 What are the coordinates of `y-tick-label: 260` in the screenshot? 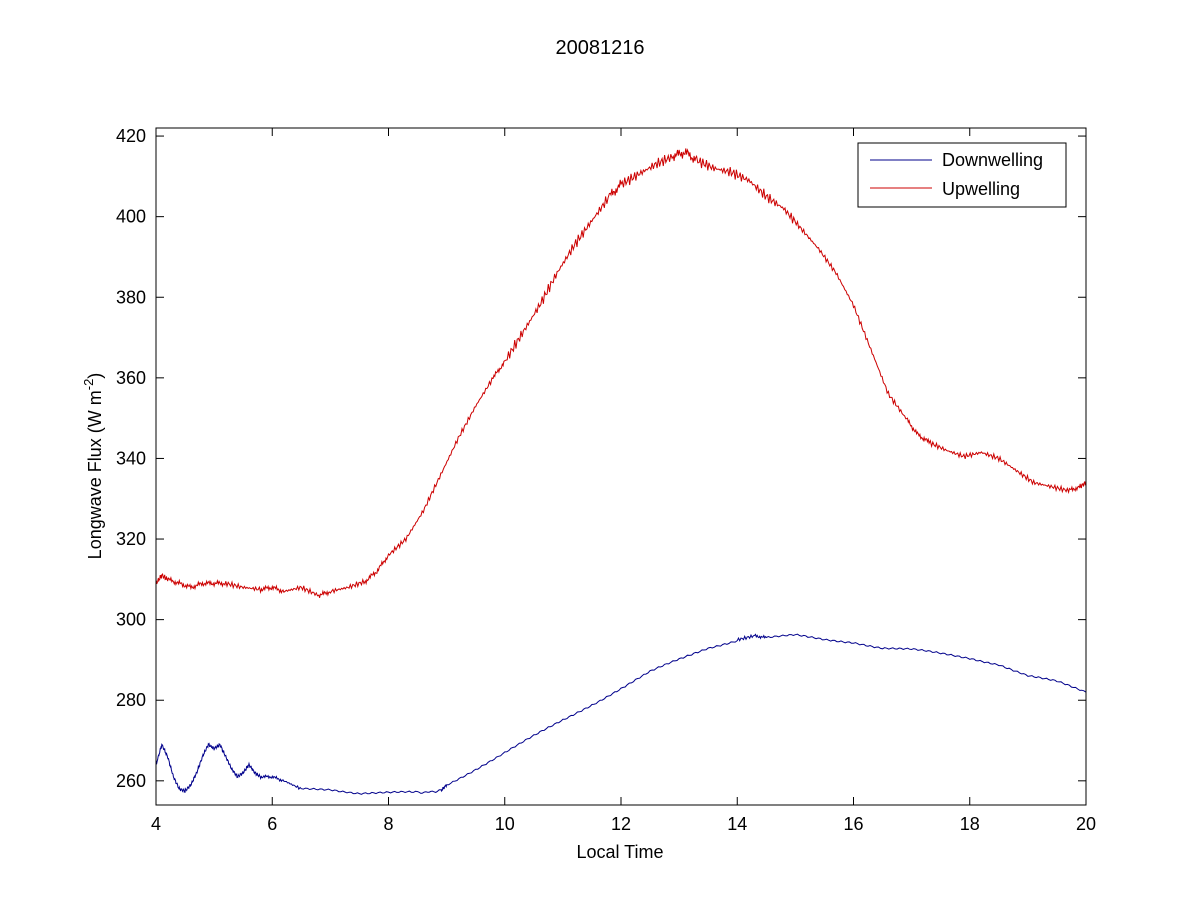 It's located at (131, 781).